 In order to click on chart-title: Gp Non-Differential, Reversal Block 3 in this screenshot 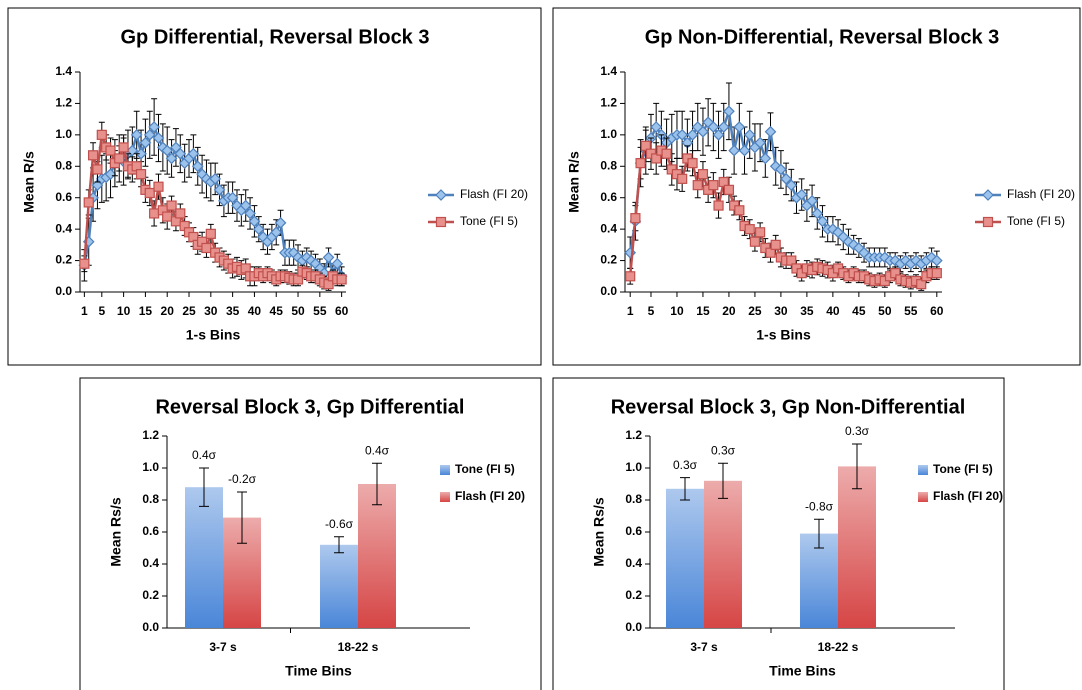, I will do `click(822, 37)`.